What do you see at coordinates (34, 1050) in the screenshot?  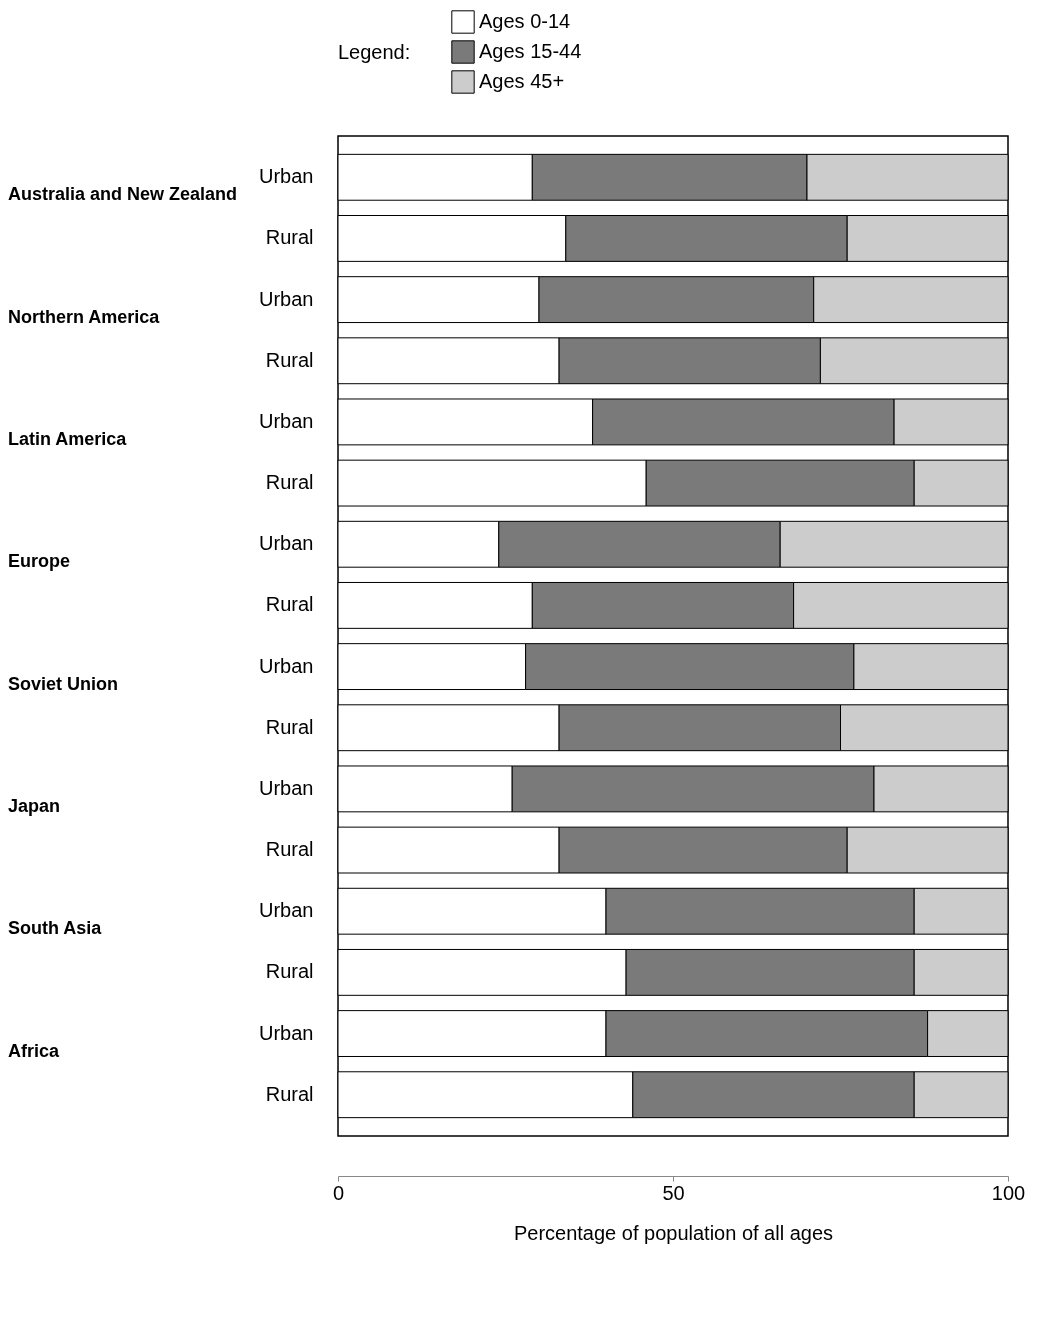 I see `text: Africa` at bounding box center [34, 1050].